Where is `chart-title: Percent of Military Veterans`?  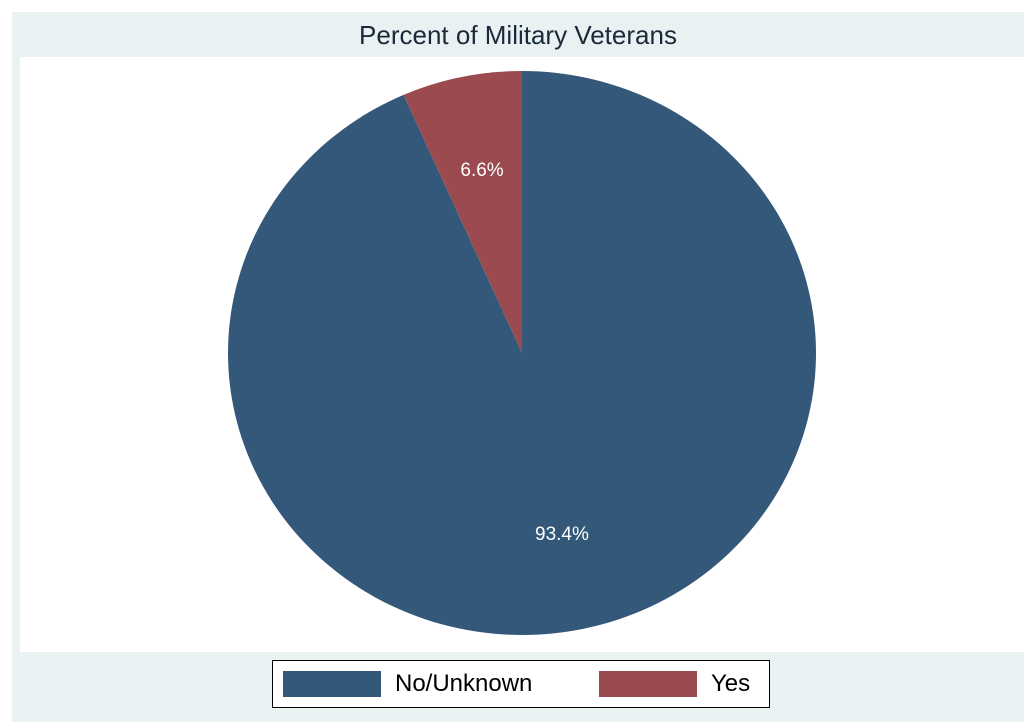
chart-title: Percent of Military Veterans is located at coordinates (518, 35).